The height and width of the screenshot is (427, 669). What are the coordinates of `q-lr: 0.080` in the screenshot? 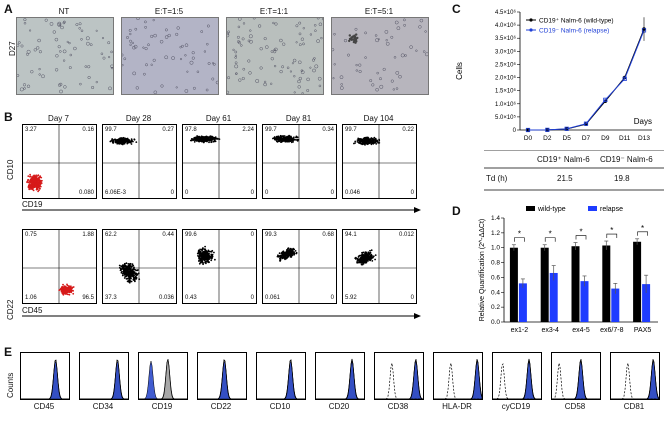 It's located at (86, 193).